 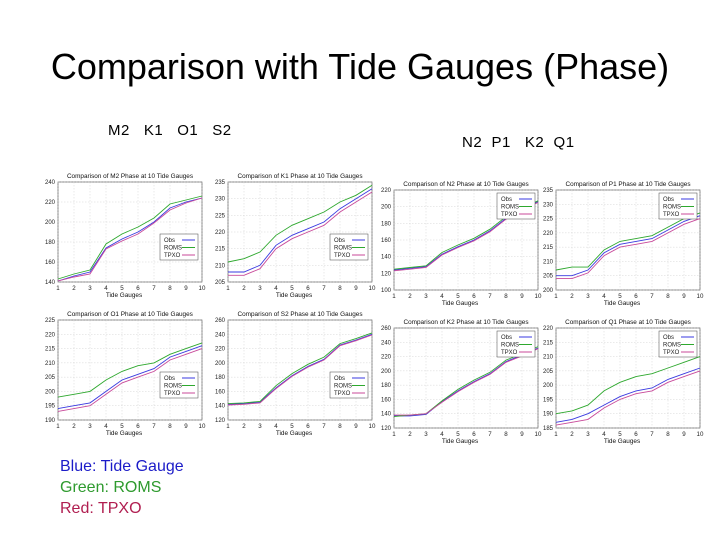 I want to click on y-tick-label: 190, so click(x=50, y=421).